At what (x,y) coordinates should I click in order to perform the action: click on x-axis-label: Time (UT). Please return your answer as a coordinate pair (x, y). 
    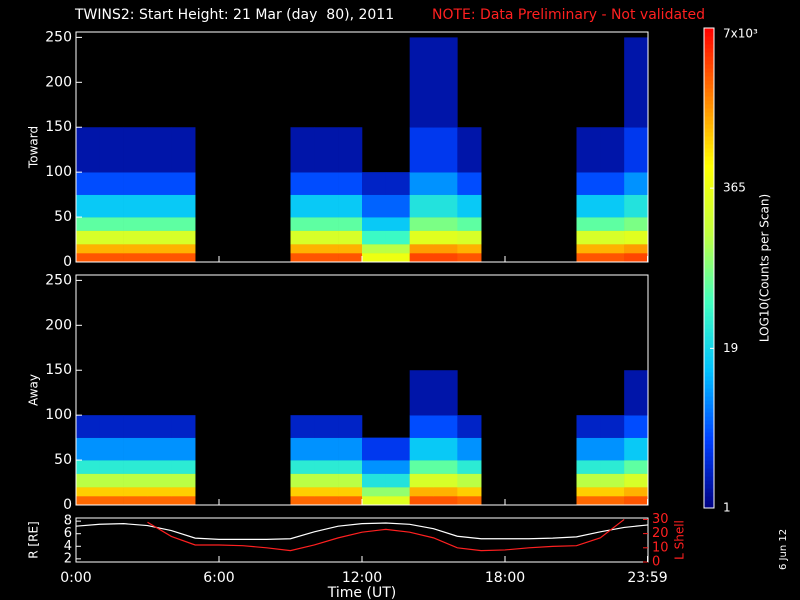
    Looking at the image, I should click on (361, 592).